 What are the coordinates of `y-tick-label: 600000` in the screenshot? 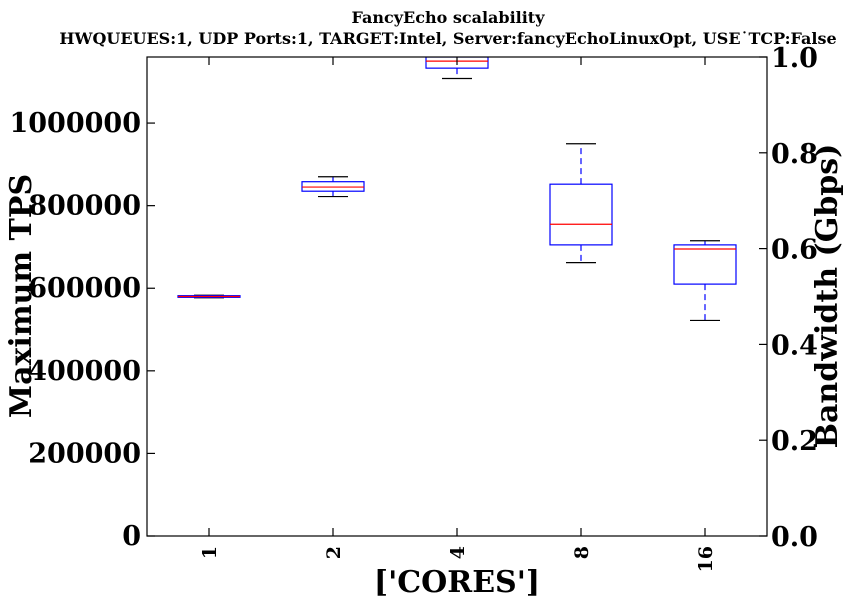 It's located at (84, 288).